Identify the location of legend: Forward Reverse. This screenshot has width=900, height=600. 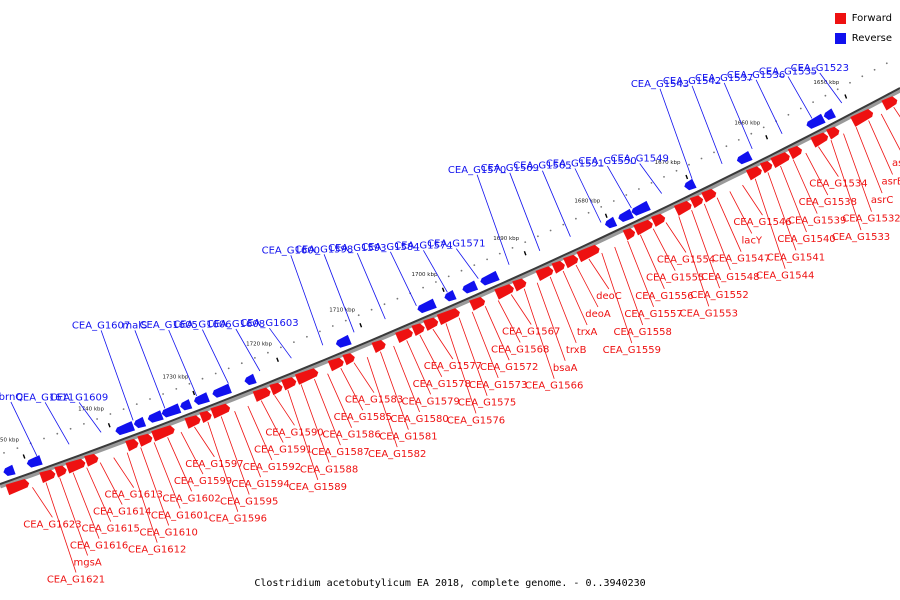
(863, 28).